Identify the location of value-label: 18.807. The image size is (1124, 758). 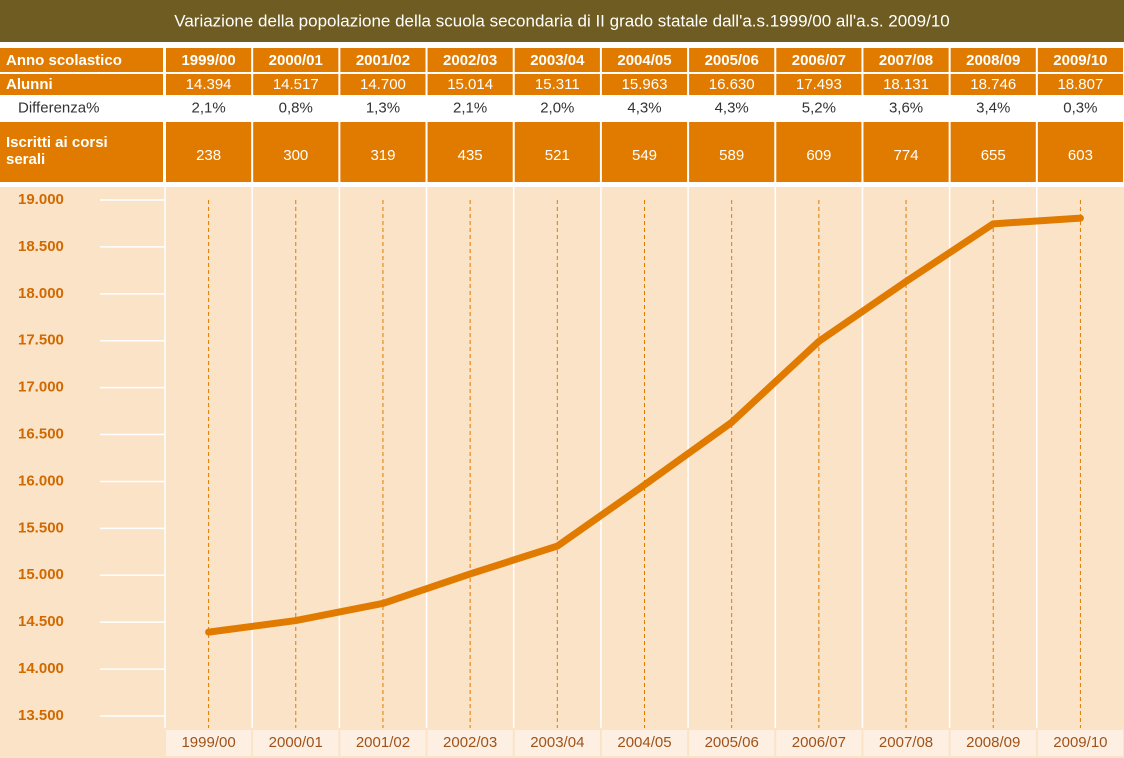
(1080, 84).